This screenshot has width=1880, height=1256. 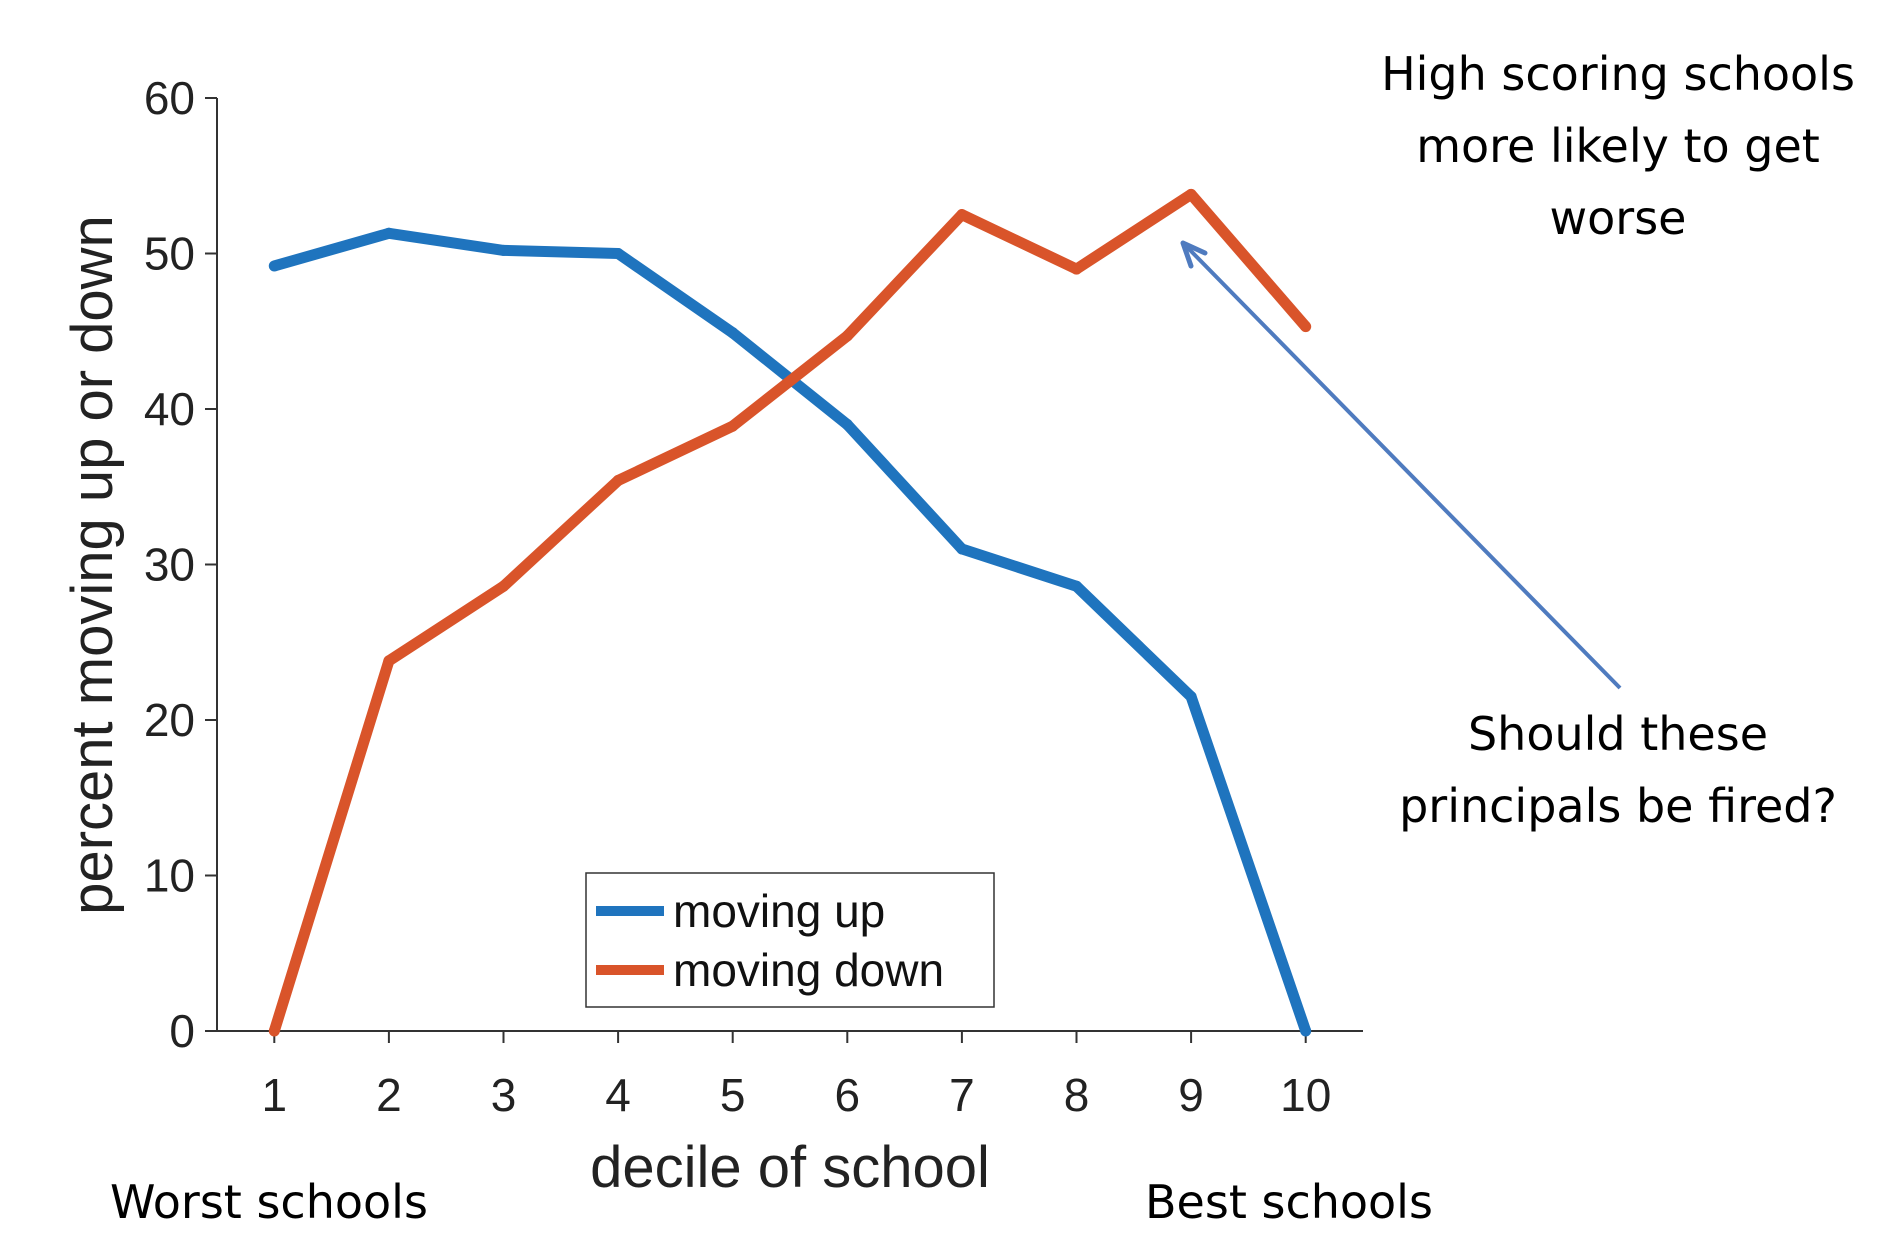 I want to click on legend-label-moving-up: moving up, so click(x=779, y=911).